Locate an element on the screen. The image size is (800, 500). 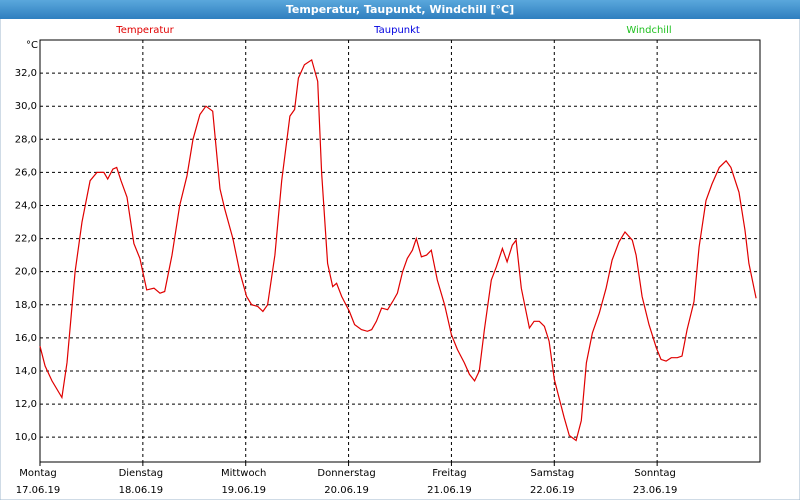
x-tick-label: Freitag is located at coordinates (449, 473).